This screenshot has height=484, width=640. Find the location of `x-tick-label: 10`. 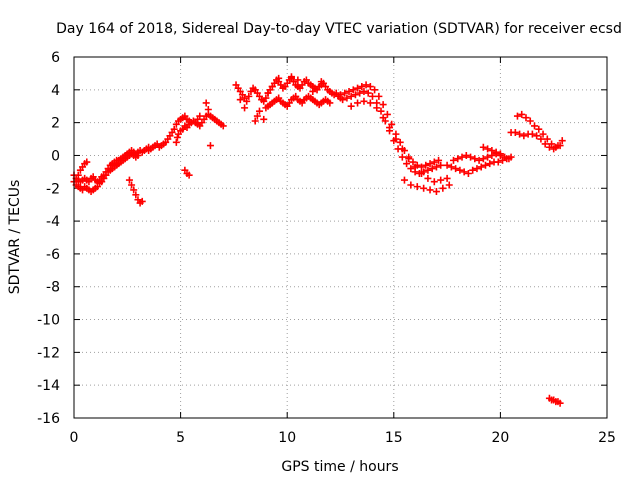

x-tick-label: 10 is located at coordinates (287, 438).